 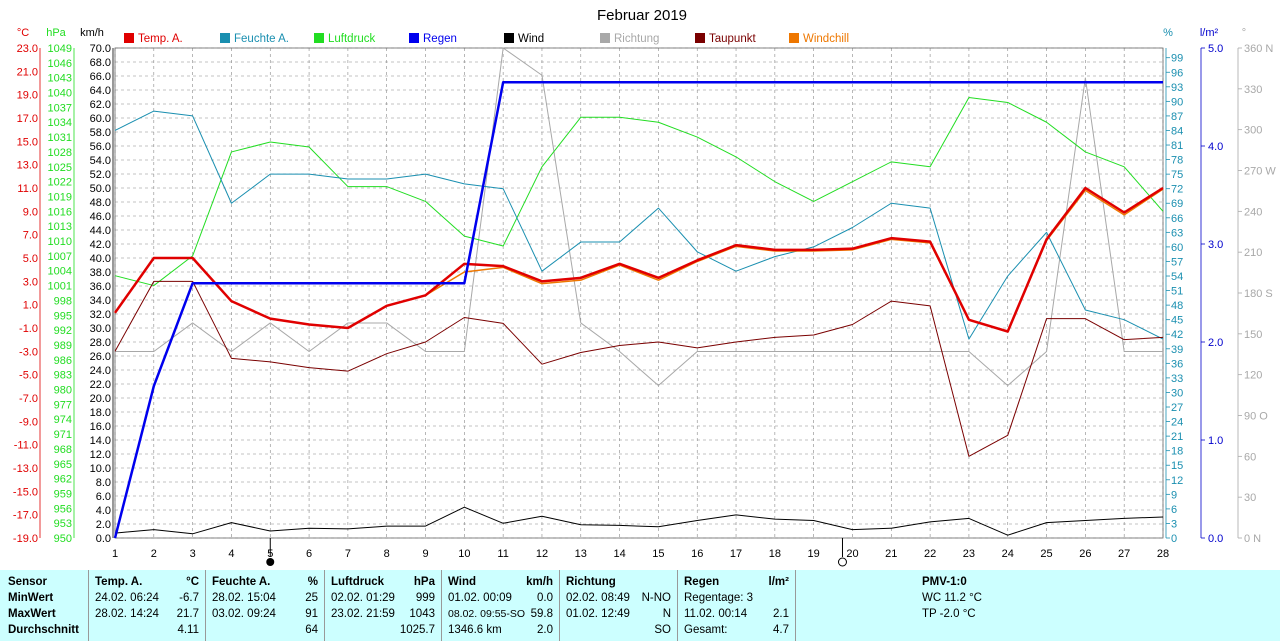 What do you see at coordinates (100, 301) in the screenshot?
I see `wind-tick-label: 34.0` at bounding box center [100, 301].